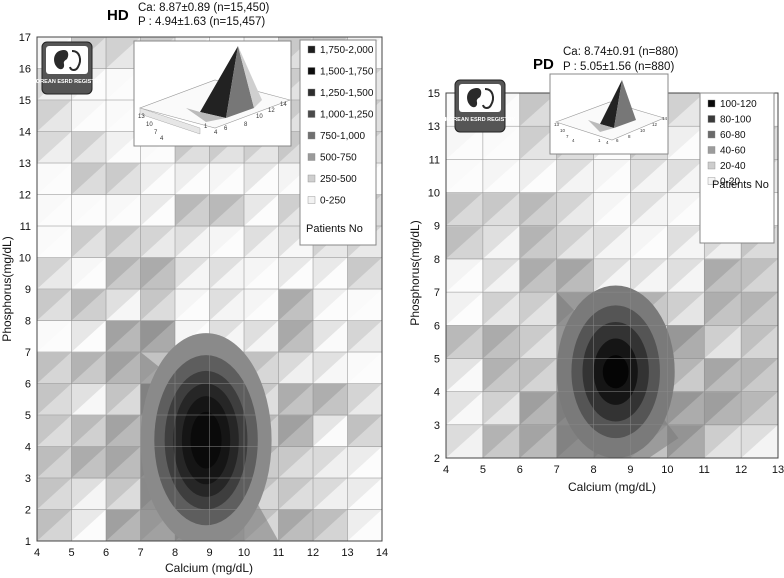 The image size is (784, 578). What do you see at coordinates (437, 293) in the screenshot?
I see `y-tick-label: 7` at bounding box center [437, 293].